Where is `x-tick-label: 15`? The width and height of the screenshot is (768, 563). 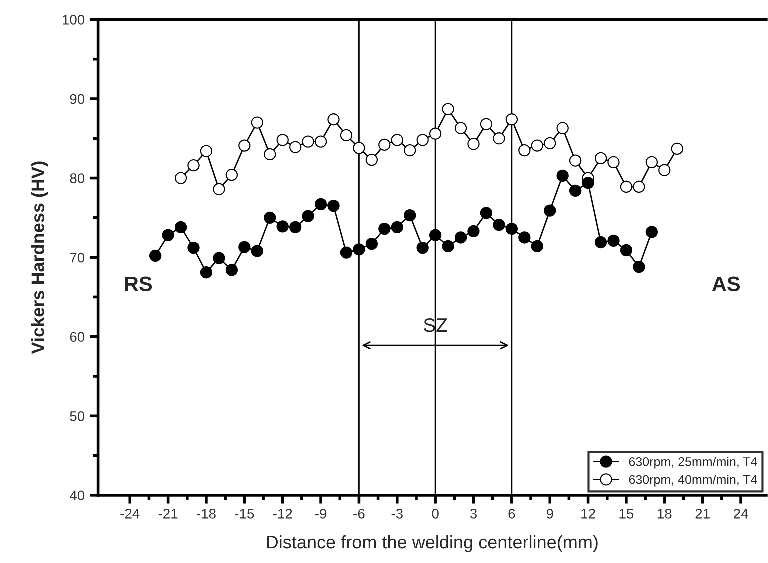 x-tick-label: 15 is located at coordinates (627, 514).